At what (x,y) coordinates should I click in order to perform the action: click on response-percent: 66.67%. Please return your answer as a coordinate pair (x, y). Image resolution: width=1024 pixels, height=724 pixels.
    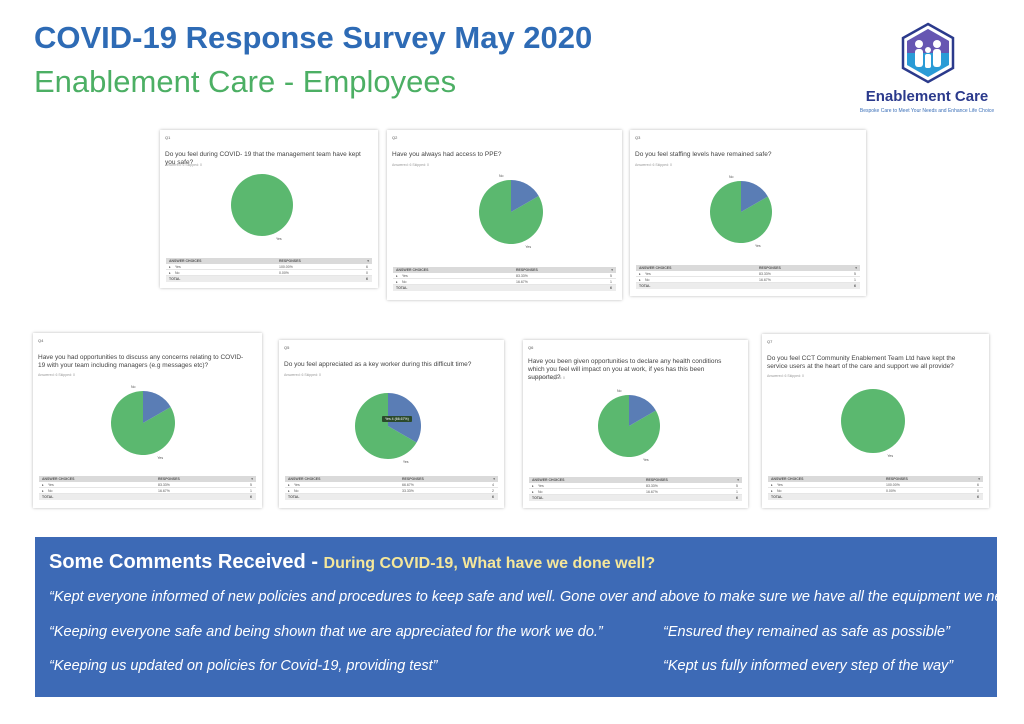
    Looking at the image, I should click on (408, 485).